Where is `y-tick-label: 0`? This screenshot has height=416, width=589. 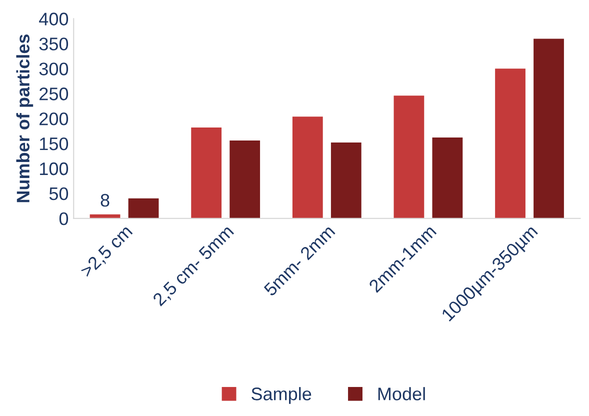
y-tick-label: 0 is located at coordinates (63, 219).